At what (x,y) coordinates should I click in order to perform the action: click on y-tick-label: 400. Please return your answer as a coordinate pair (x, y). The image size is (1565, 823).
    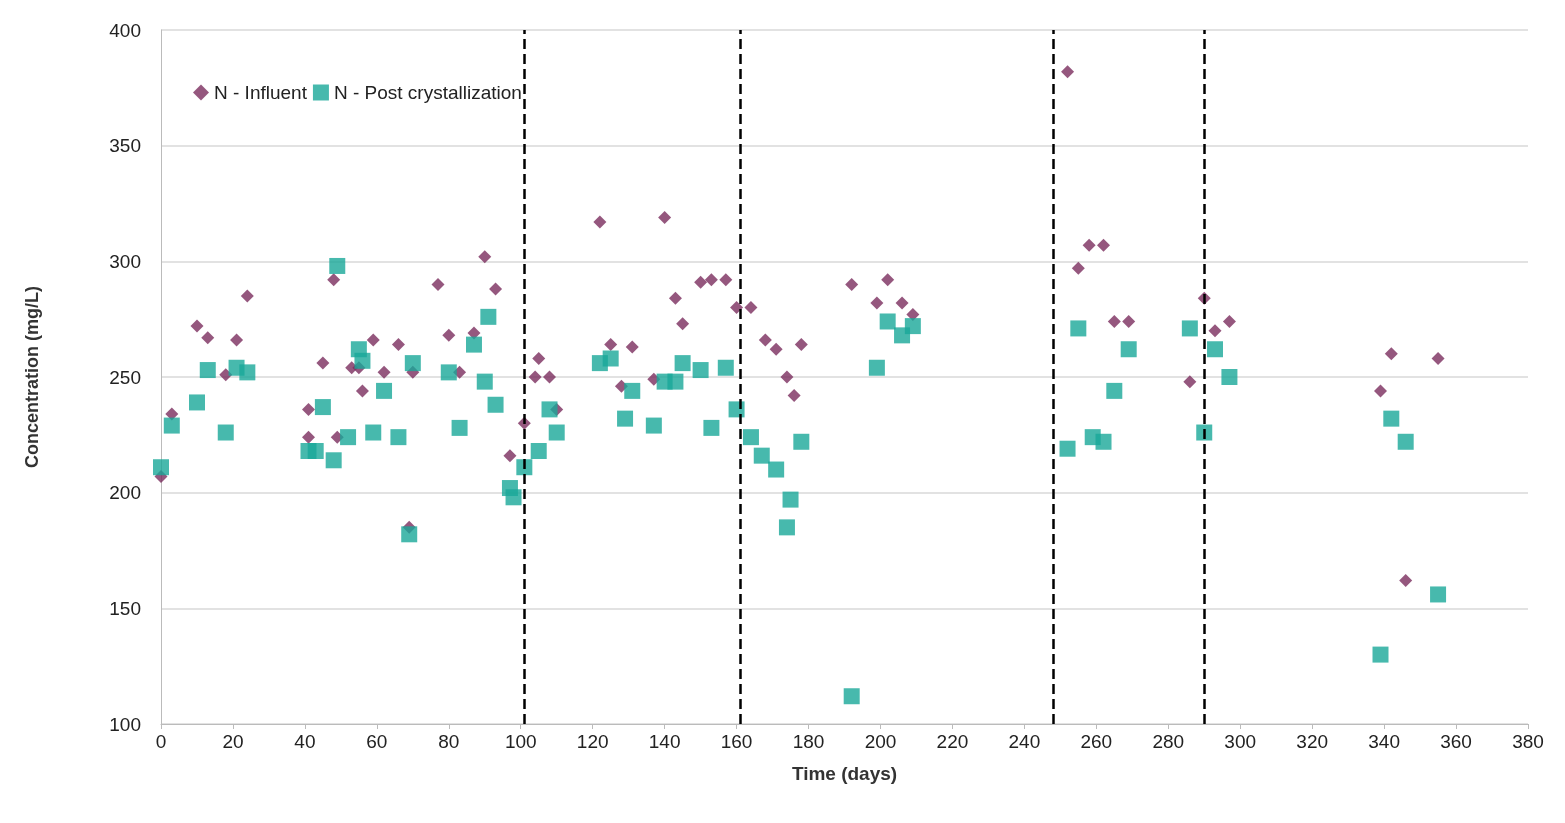
    Looking at the image, I should click on (125, 30).